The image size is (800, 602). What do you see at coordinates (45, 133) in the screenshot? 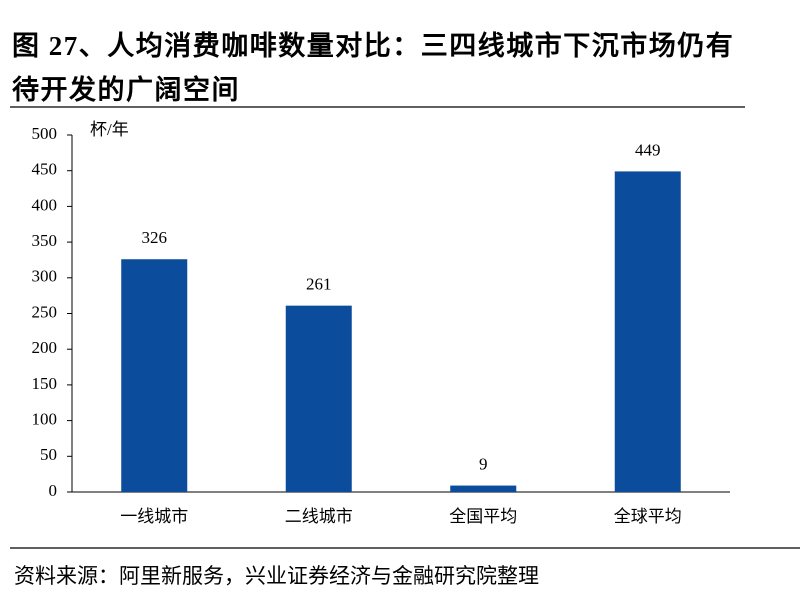
I see `y-tick-label: 500` at bounding box center [45, 133].